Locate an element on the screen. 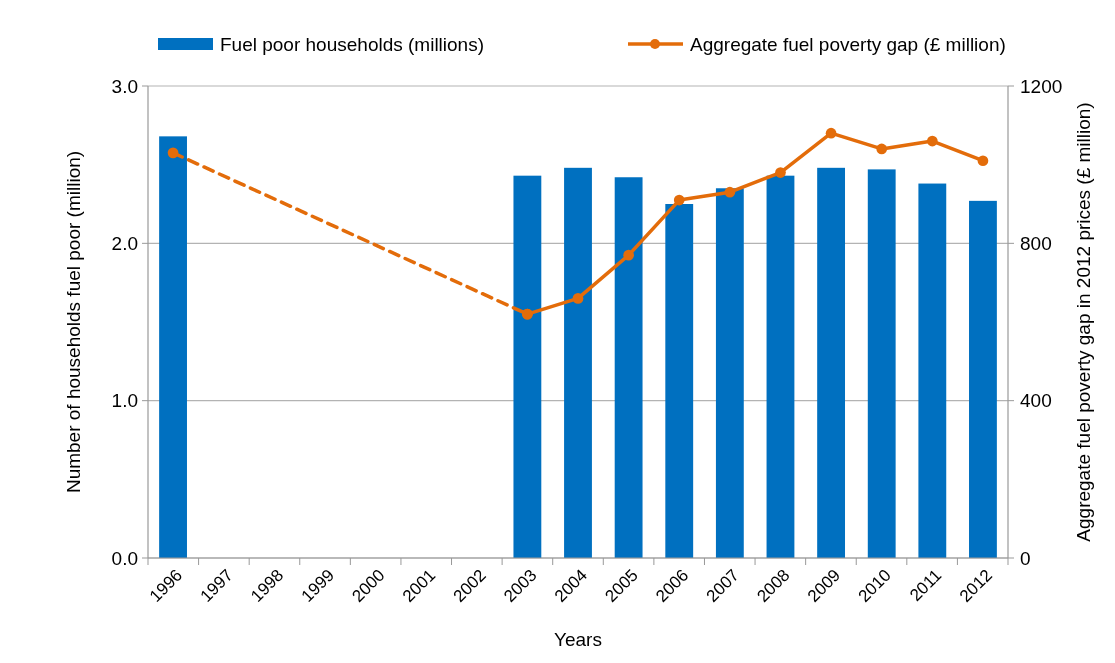 This screenshot has width=1115, height=663. y2-axis-title: Aggregate fuel poverty gap in 2012 prices (£ million) is located at coordinates (1083, 322).